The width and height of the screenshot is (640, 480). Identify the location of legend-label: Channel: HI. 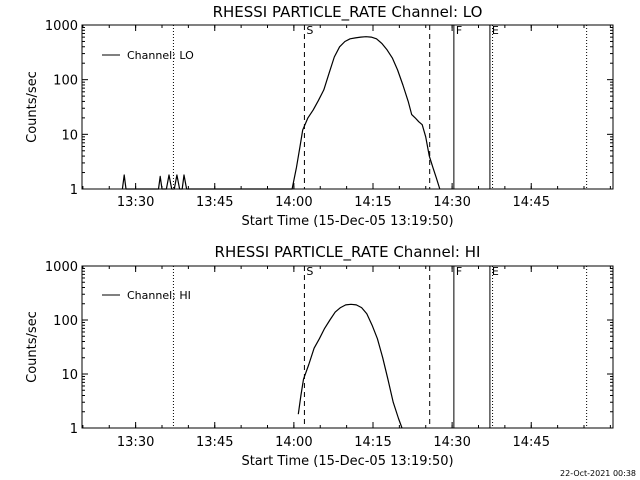
(159, 295).